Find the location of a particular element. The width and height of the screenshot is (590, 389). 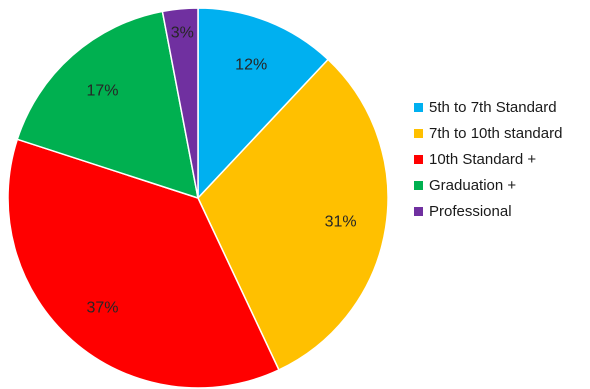

legend-item-10th-standard-plus: 10th Standard + is located at coordinates (488, 159).